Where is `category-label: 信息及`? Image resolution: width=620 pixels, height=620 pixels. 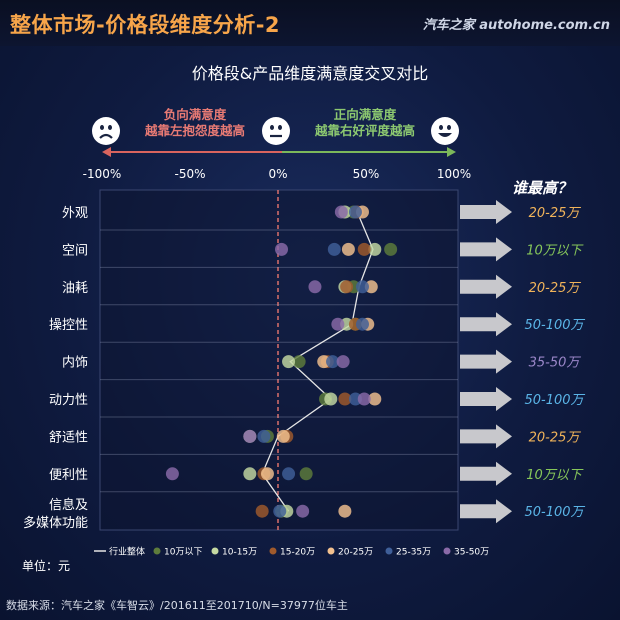 category-label: 信息及 is located at coordinates (68, 505).